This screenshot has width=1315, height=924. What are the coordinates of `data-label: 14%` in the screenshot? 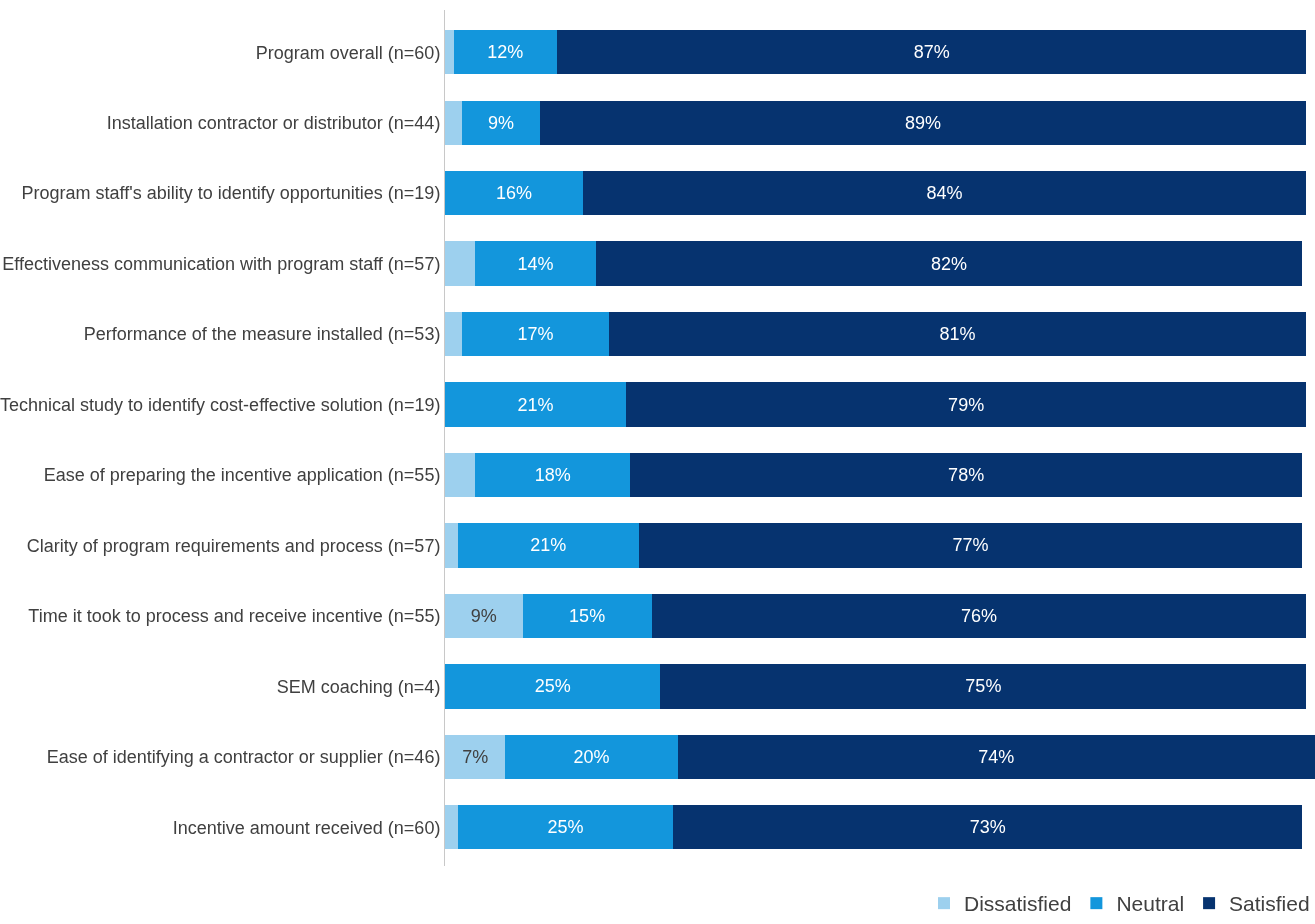 It's located at (535, 263).